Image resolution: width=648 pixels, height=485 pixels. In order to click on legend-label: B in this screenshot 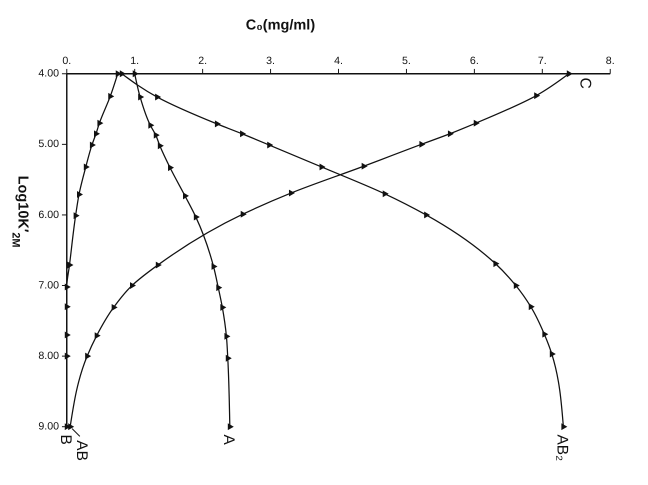, I will do `click(65, 439)`.